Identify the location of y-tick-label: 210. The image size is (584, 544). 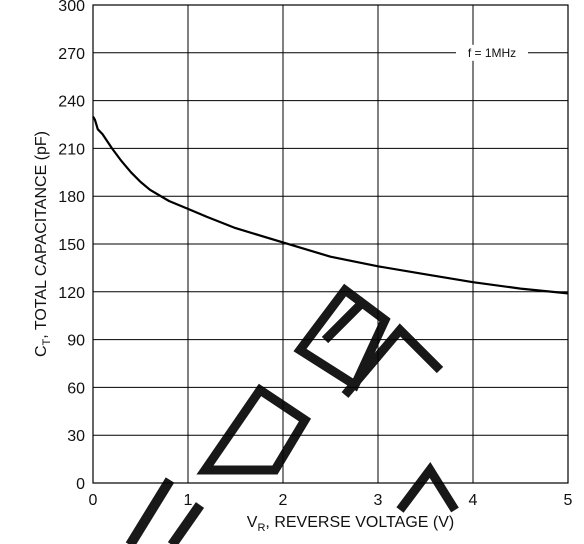
(71, 149).